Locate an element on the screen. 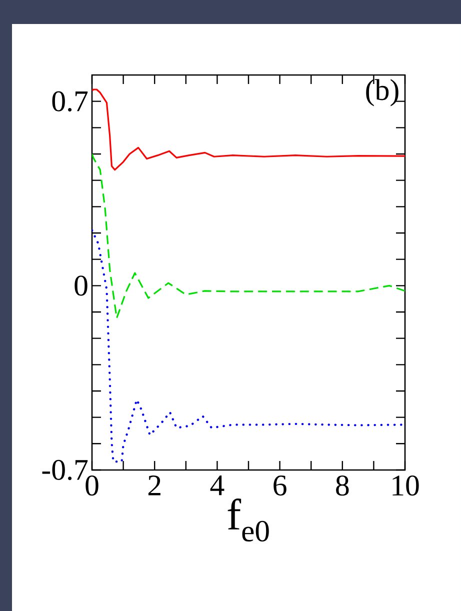  x-tick-label: 6 is located at coordinates (280, 486).